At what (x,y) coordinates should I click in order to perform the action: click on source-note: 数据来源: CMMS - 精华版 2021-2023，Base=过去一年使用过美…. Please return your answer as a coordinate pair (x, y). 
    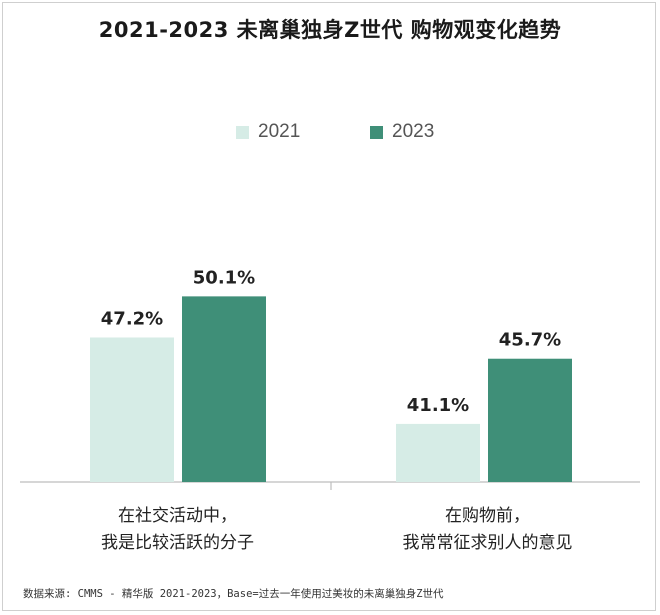
    Looking at the image, I should click on (233, 594).